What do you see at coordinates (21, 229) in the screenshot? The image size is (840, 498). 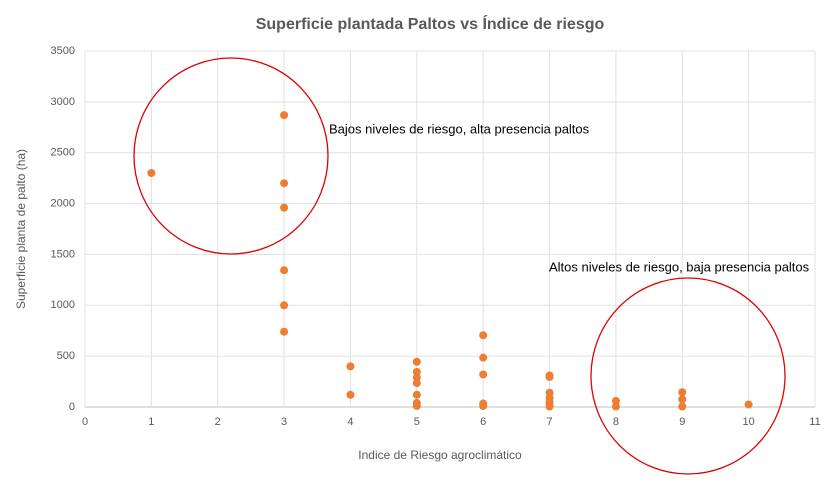 I see `y-axis-title: Superficie planta de palto (ha)` at bounding box center [21, 229].